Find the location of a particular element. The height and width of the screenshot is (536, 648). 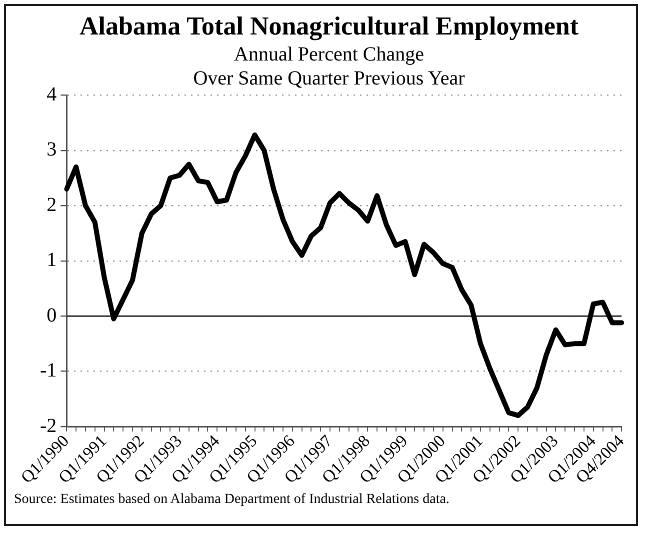

y-tick-label: 2 is located at coordinates (51, 205).